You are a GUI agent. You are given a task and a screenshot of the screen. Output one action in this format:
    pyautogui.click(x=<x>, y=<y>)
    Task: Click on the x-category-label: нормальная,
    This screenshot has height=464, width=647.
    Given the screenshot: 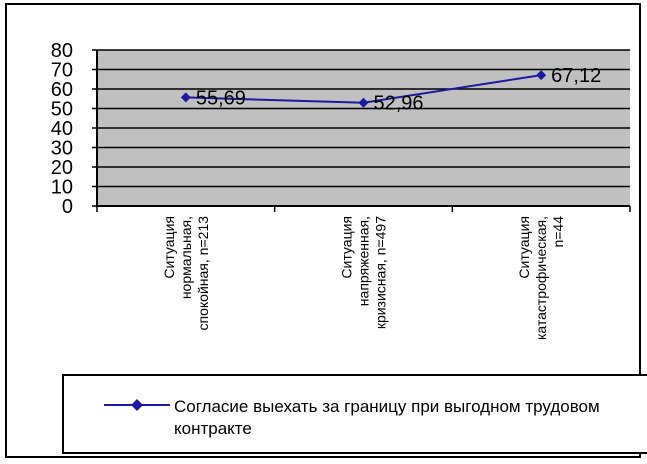 What is the action you would take?
    pyautogui.click(x=186, y=257)
    